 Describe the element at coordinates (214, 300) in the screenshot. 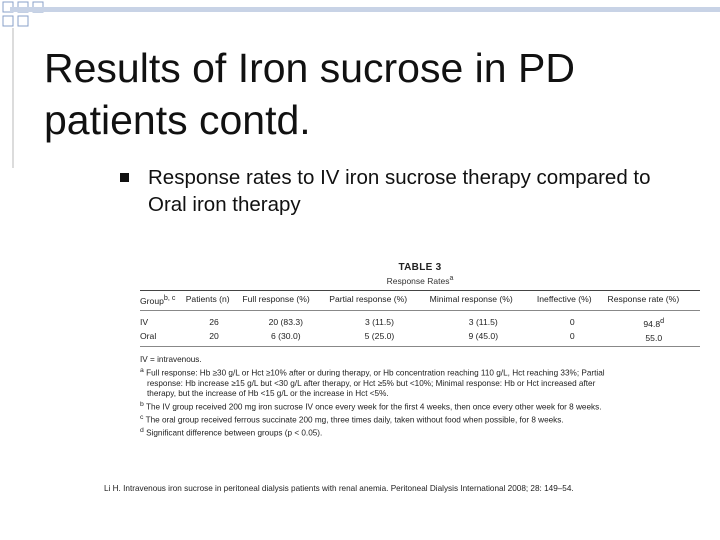

I see `header-patients: Patients (n)` at that location.